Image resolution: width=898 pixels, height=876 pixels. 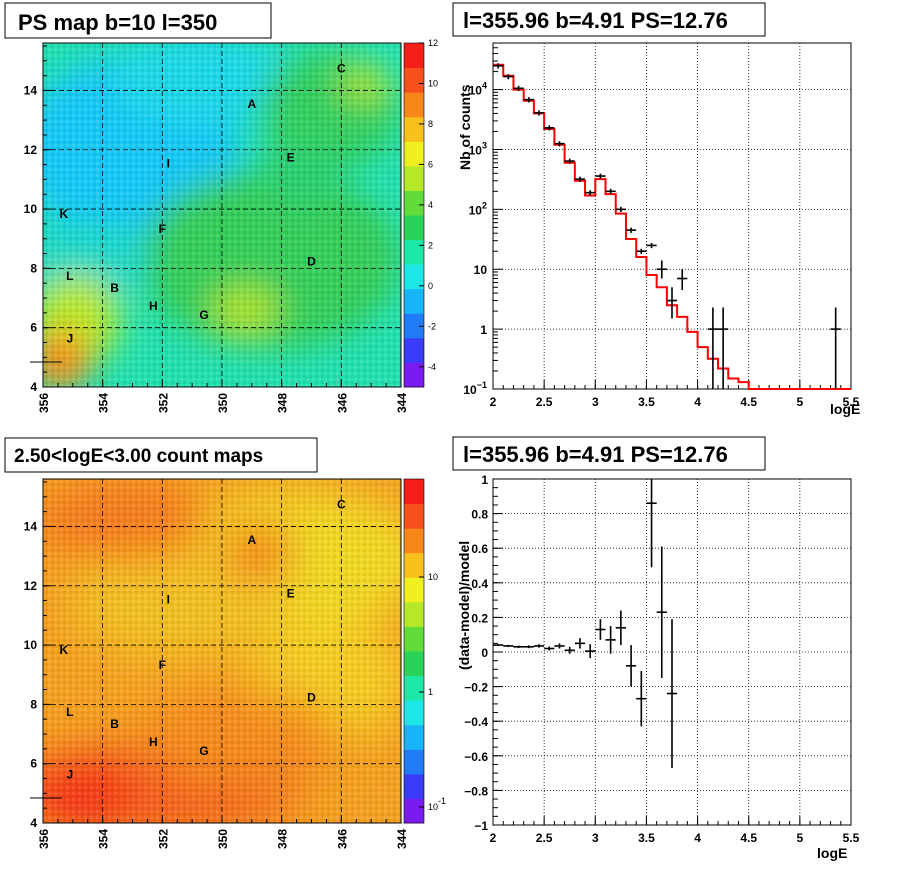 I want to click on y-tick-label: −0.8, so click(x=476, y=791).